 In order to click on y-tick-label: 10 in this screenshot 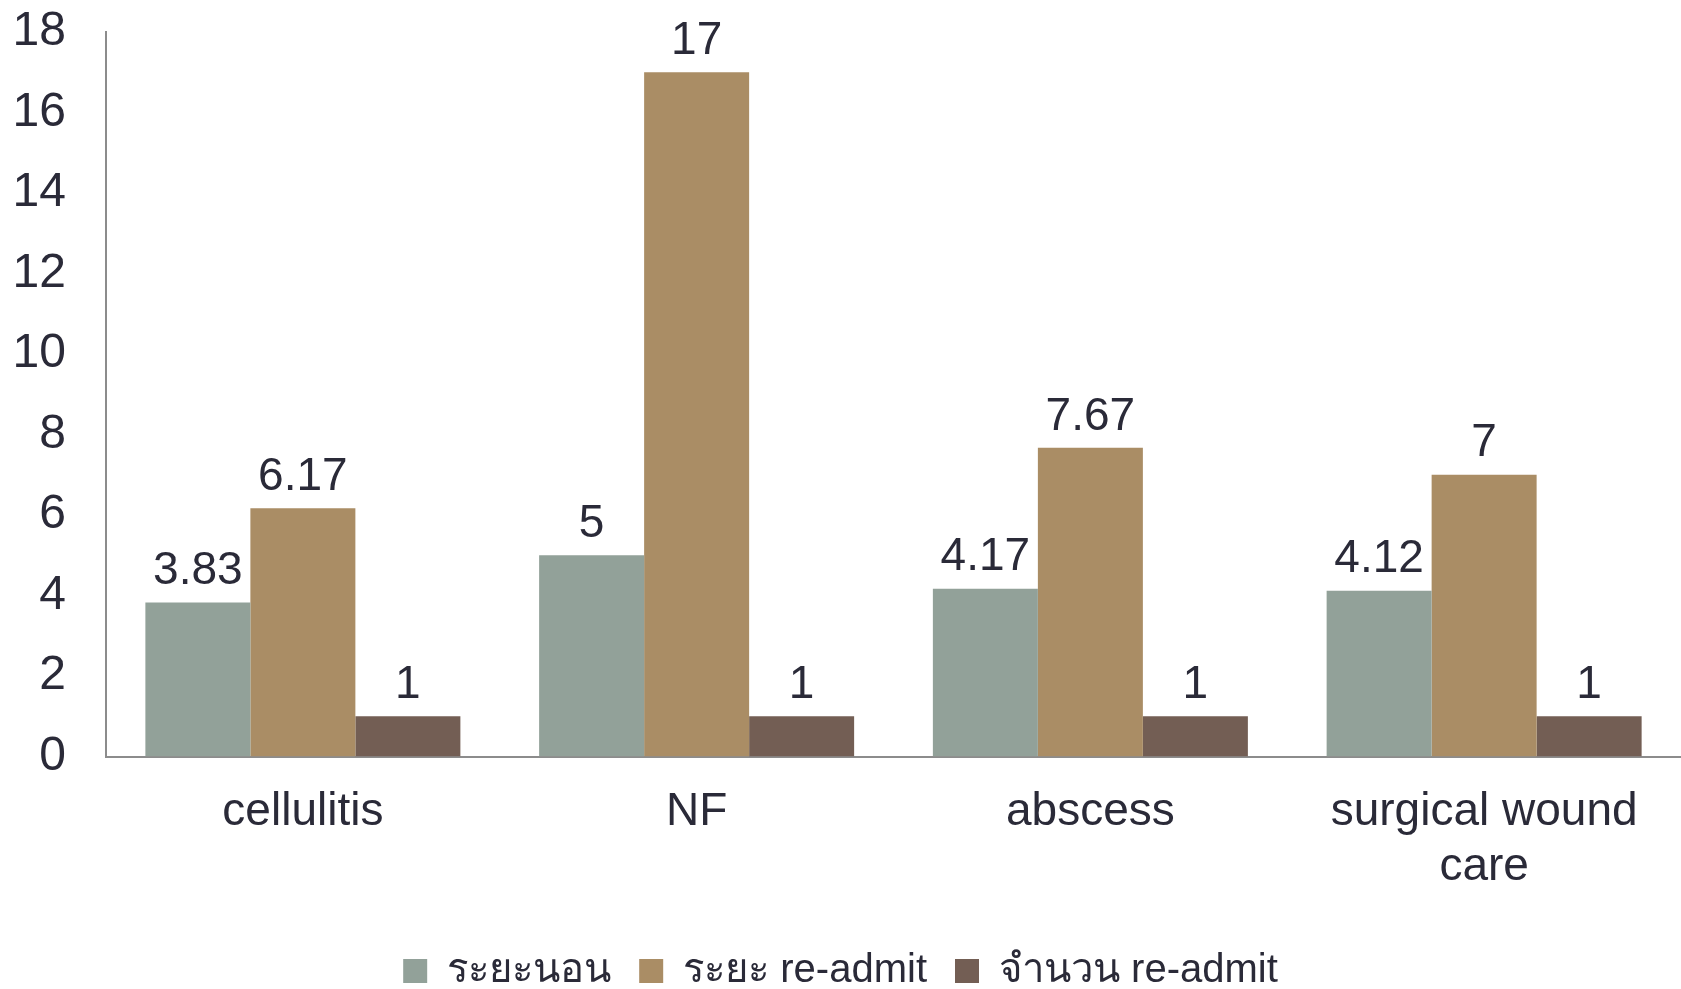, I will do `click(39, 351)`.